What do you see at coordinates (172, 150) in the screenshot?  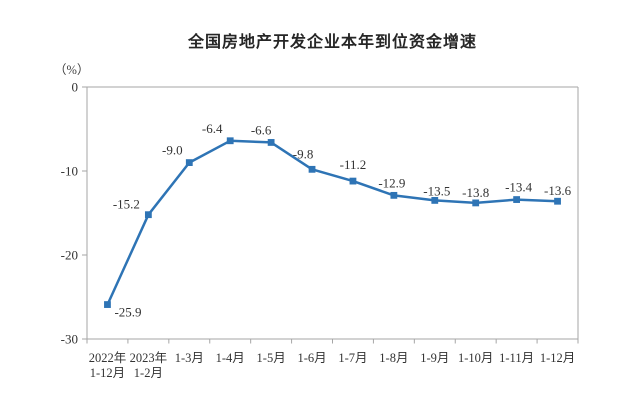 I see `data-point-label: -9.0` at bounding box center [172, 150].